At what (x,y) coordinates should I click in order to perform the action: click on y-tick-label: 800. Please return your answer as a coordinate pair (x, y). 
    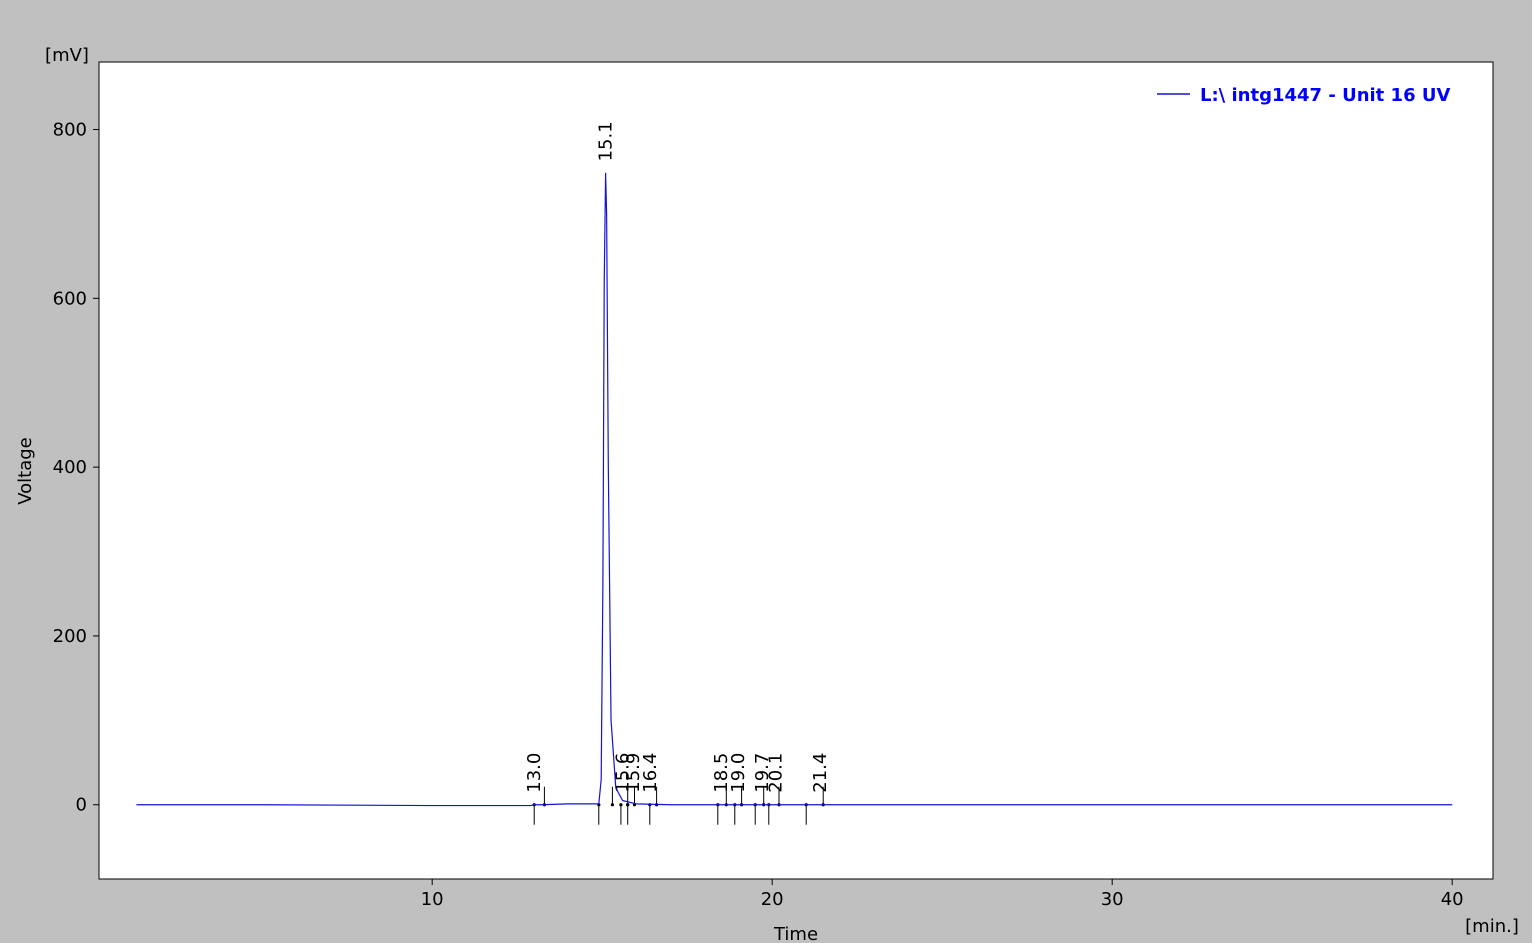
    Looking at the image, I should click on (70, 130).